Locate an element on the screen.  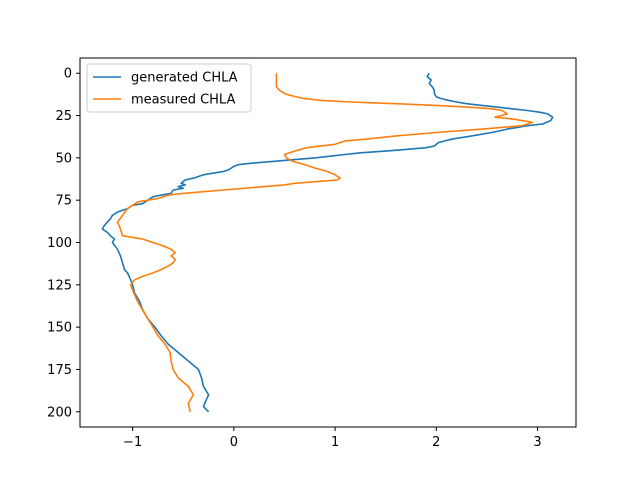
y-tick-label-8: 200 is located at coordinates (59, 412).